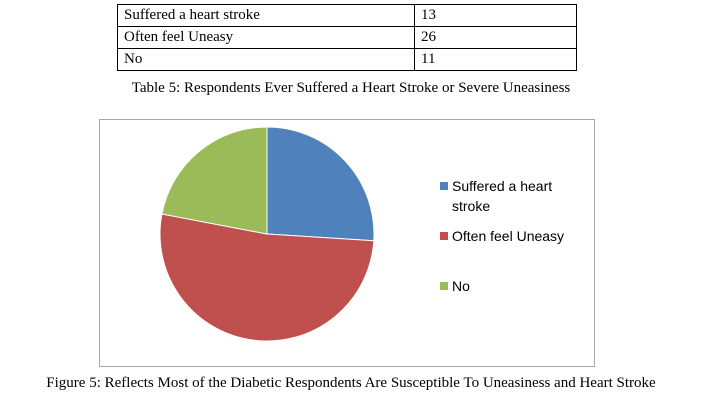  Describe the element at coordinates (214, 180) in the screenshot. I see `pie-slice-no` at that location.